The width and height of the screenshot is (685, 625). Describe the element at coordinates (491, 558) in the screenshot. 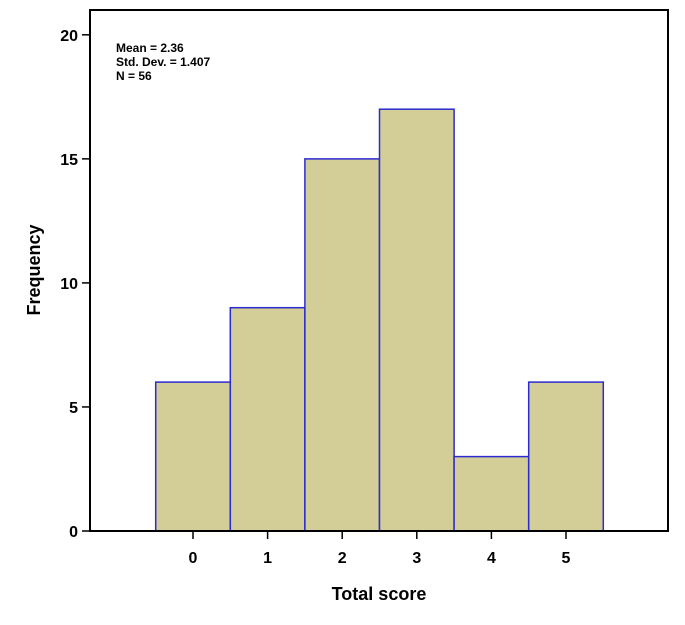

I see `x-tick-label: 4` at that location.